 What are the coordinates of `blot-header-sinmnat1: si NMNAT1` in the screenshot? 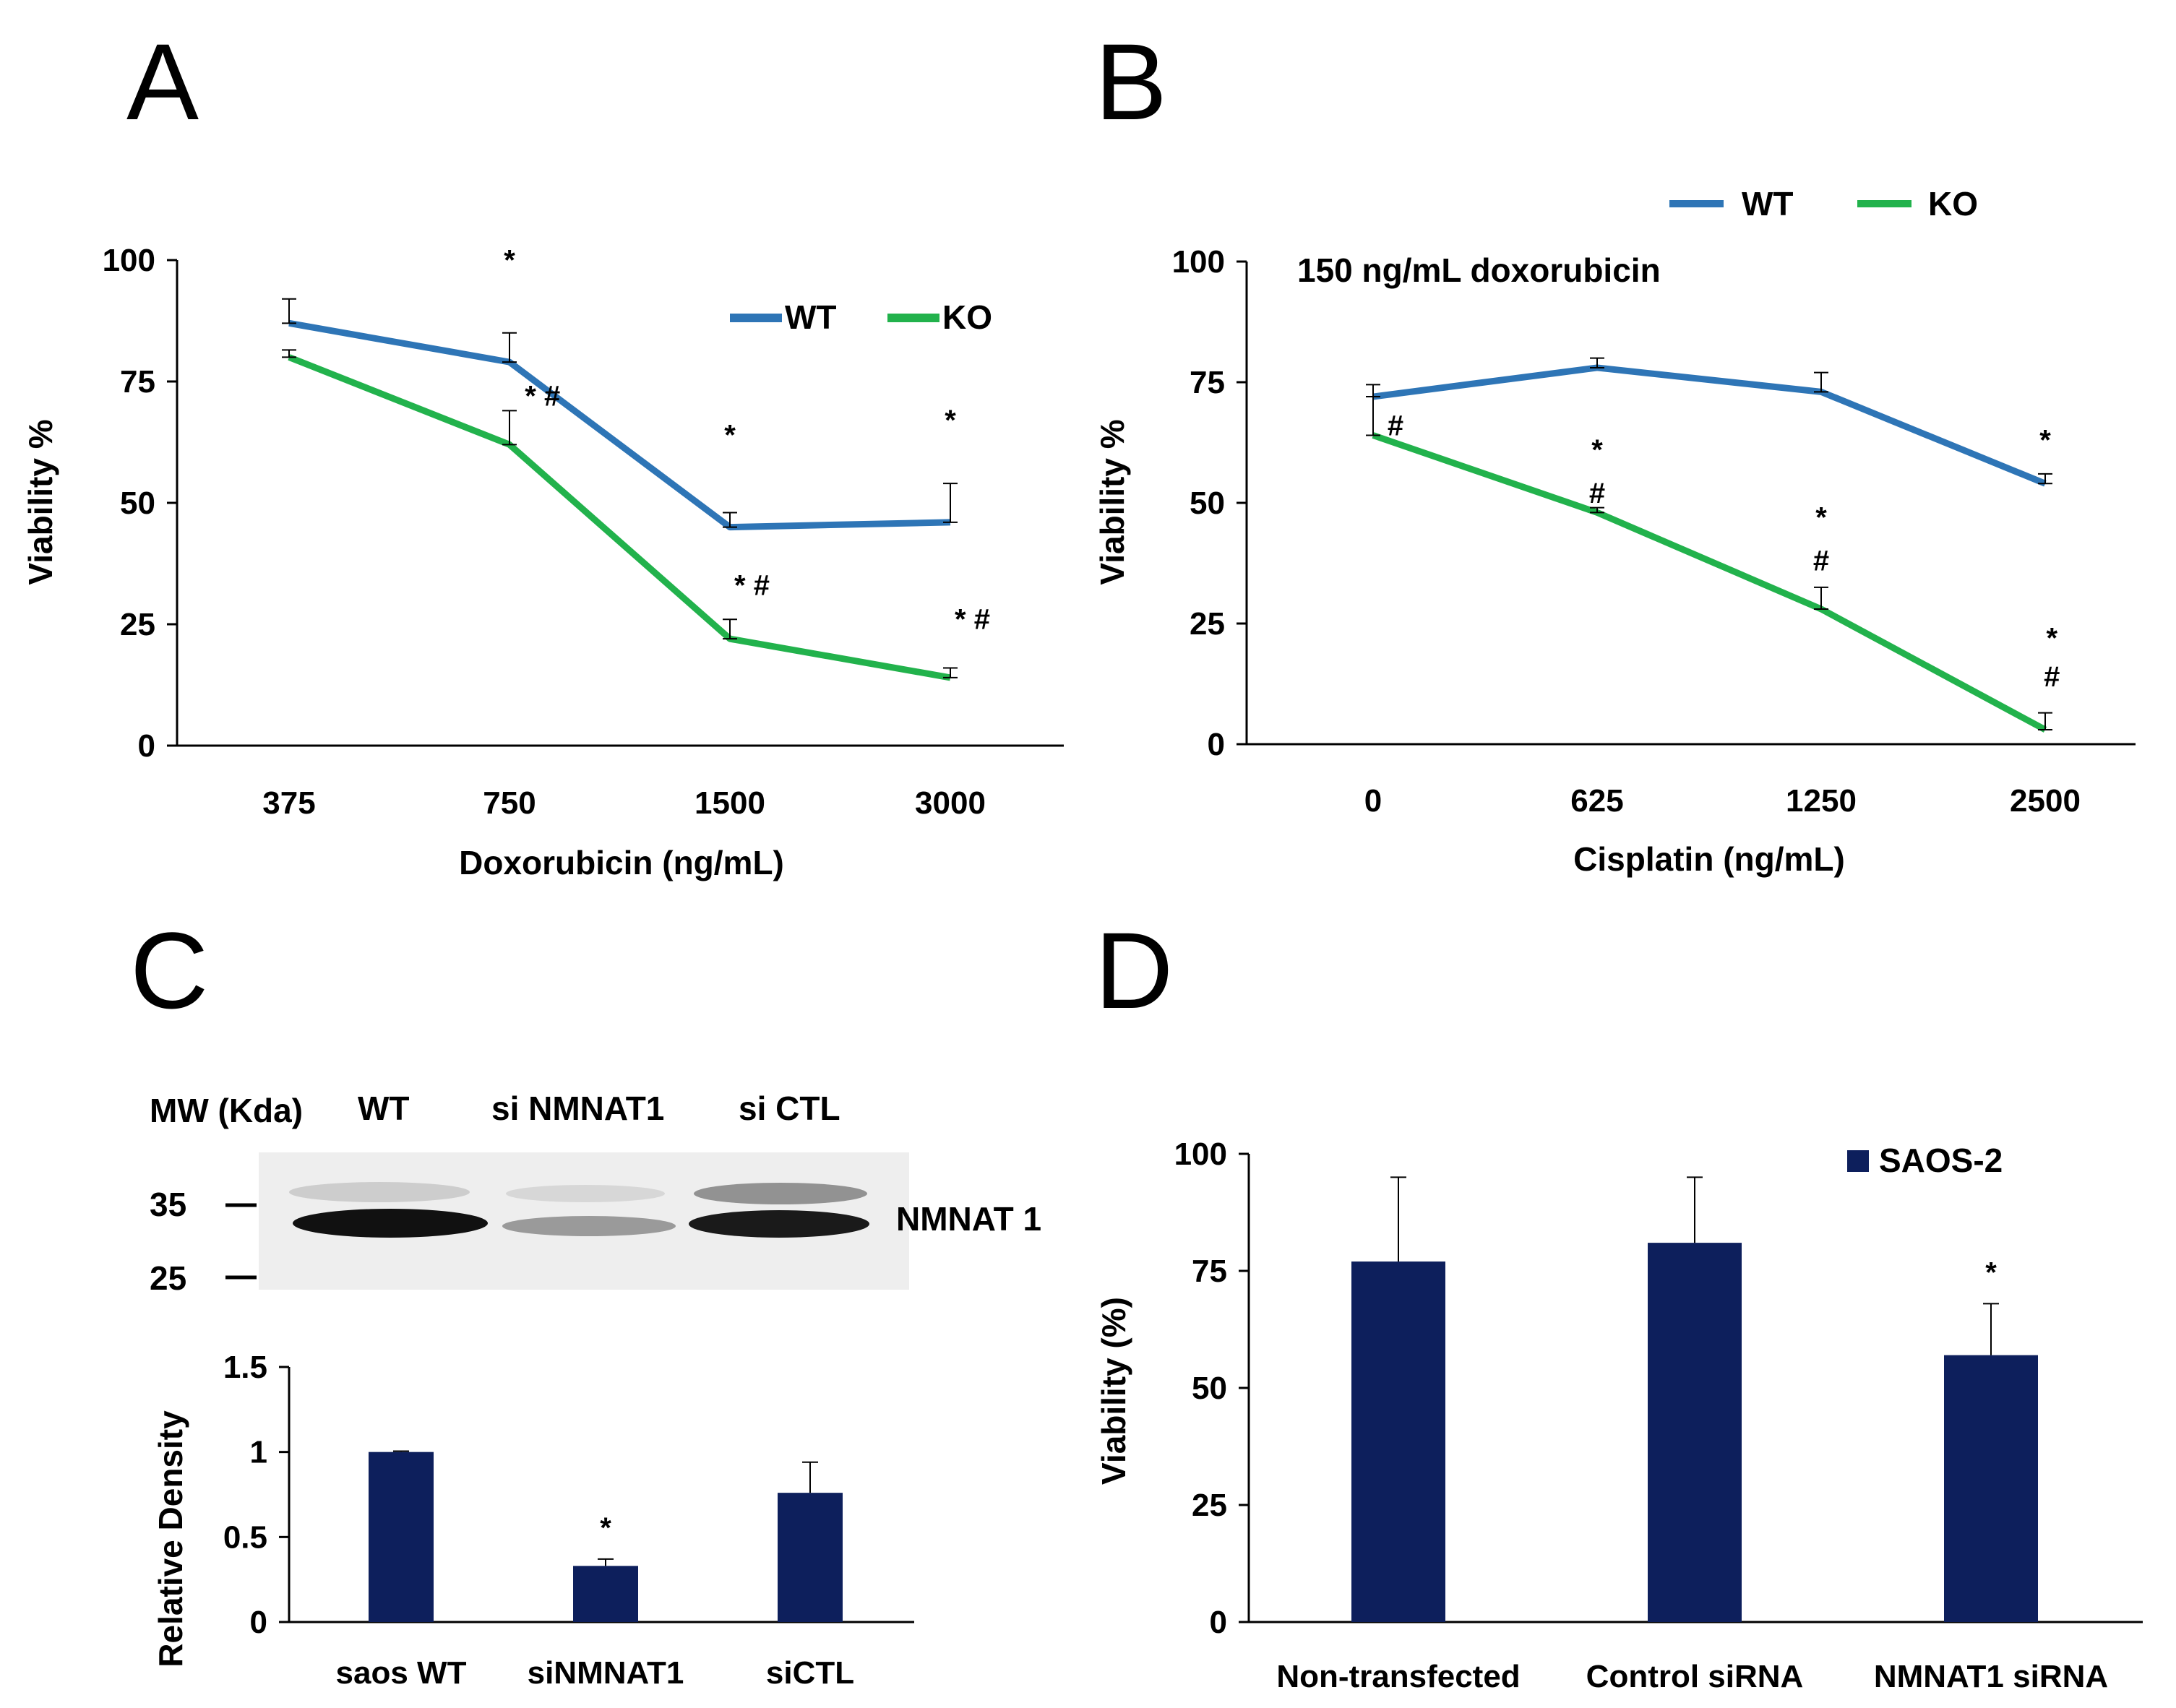 It's located at (577, 1108).